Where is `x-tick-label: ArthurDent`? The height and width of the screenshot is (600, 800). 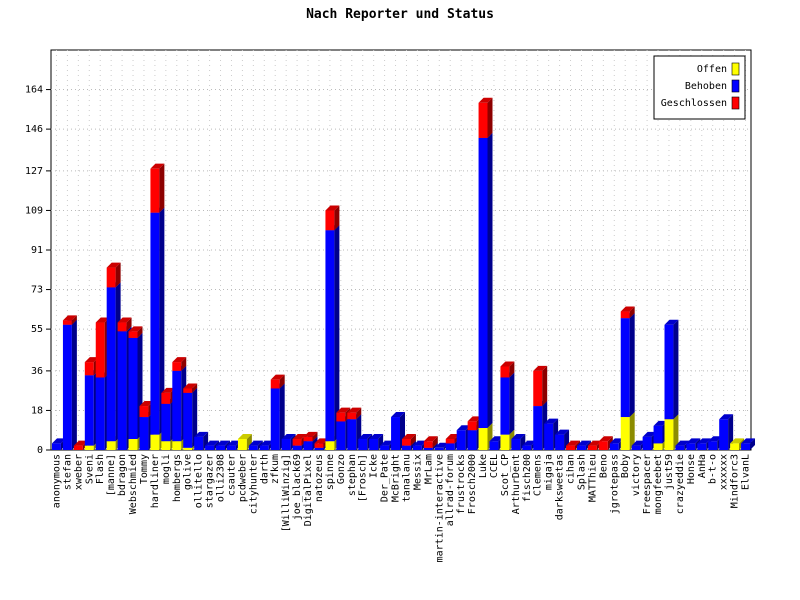 x-tick-label: ArthurDent is located at coordinates (516, 484).